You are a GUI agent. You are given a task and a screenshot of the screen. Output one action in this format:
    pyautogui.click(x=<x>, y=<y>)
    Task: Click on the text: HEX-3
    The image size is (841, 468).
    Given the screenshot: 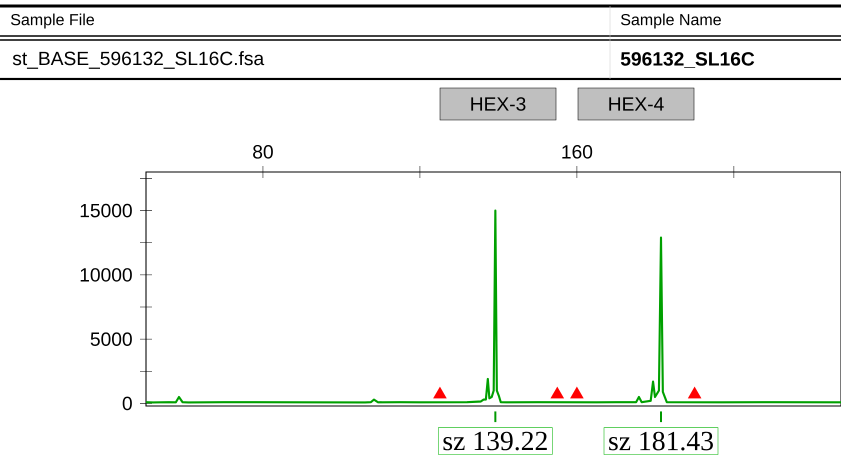 What is the action you would take?
    pyautogui.click(x=498, y=104)
    